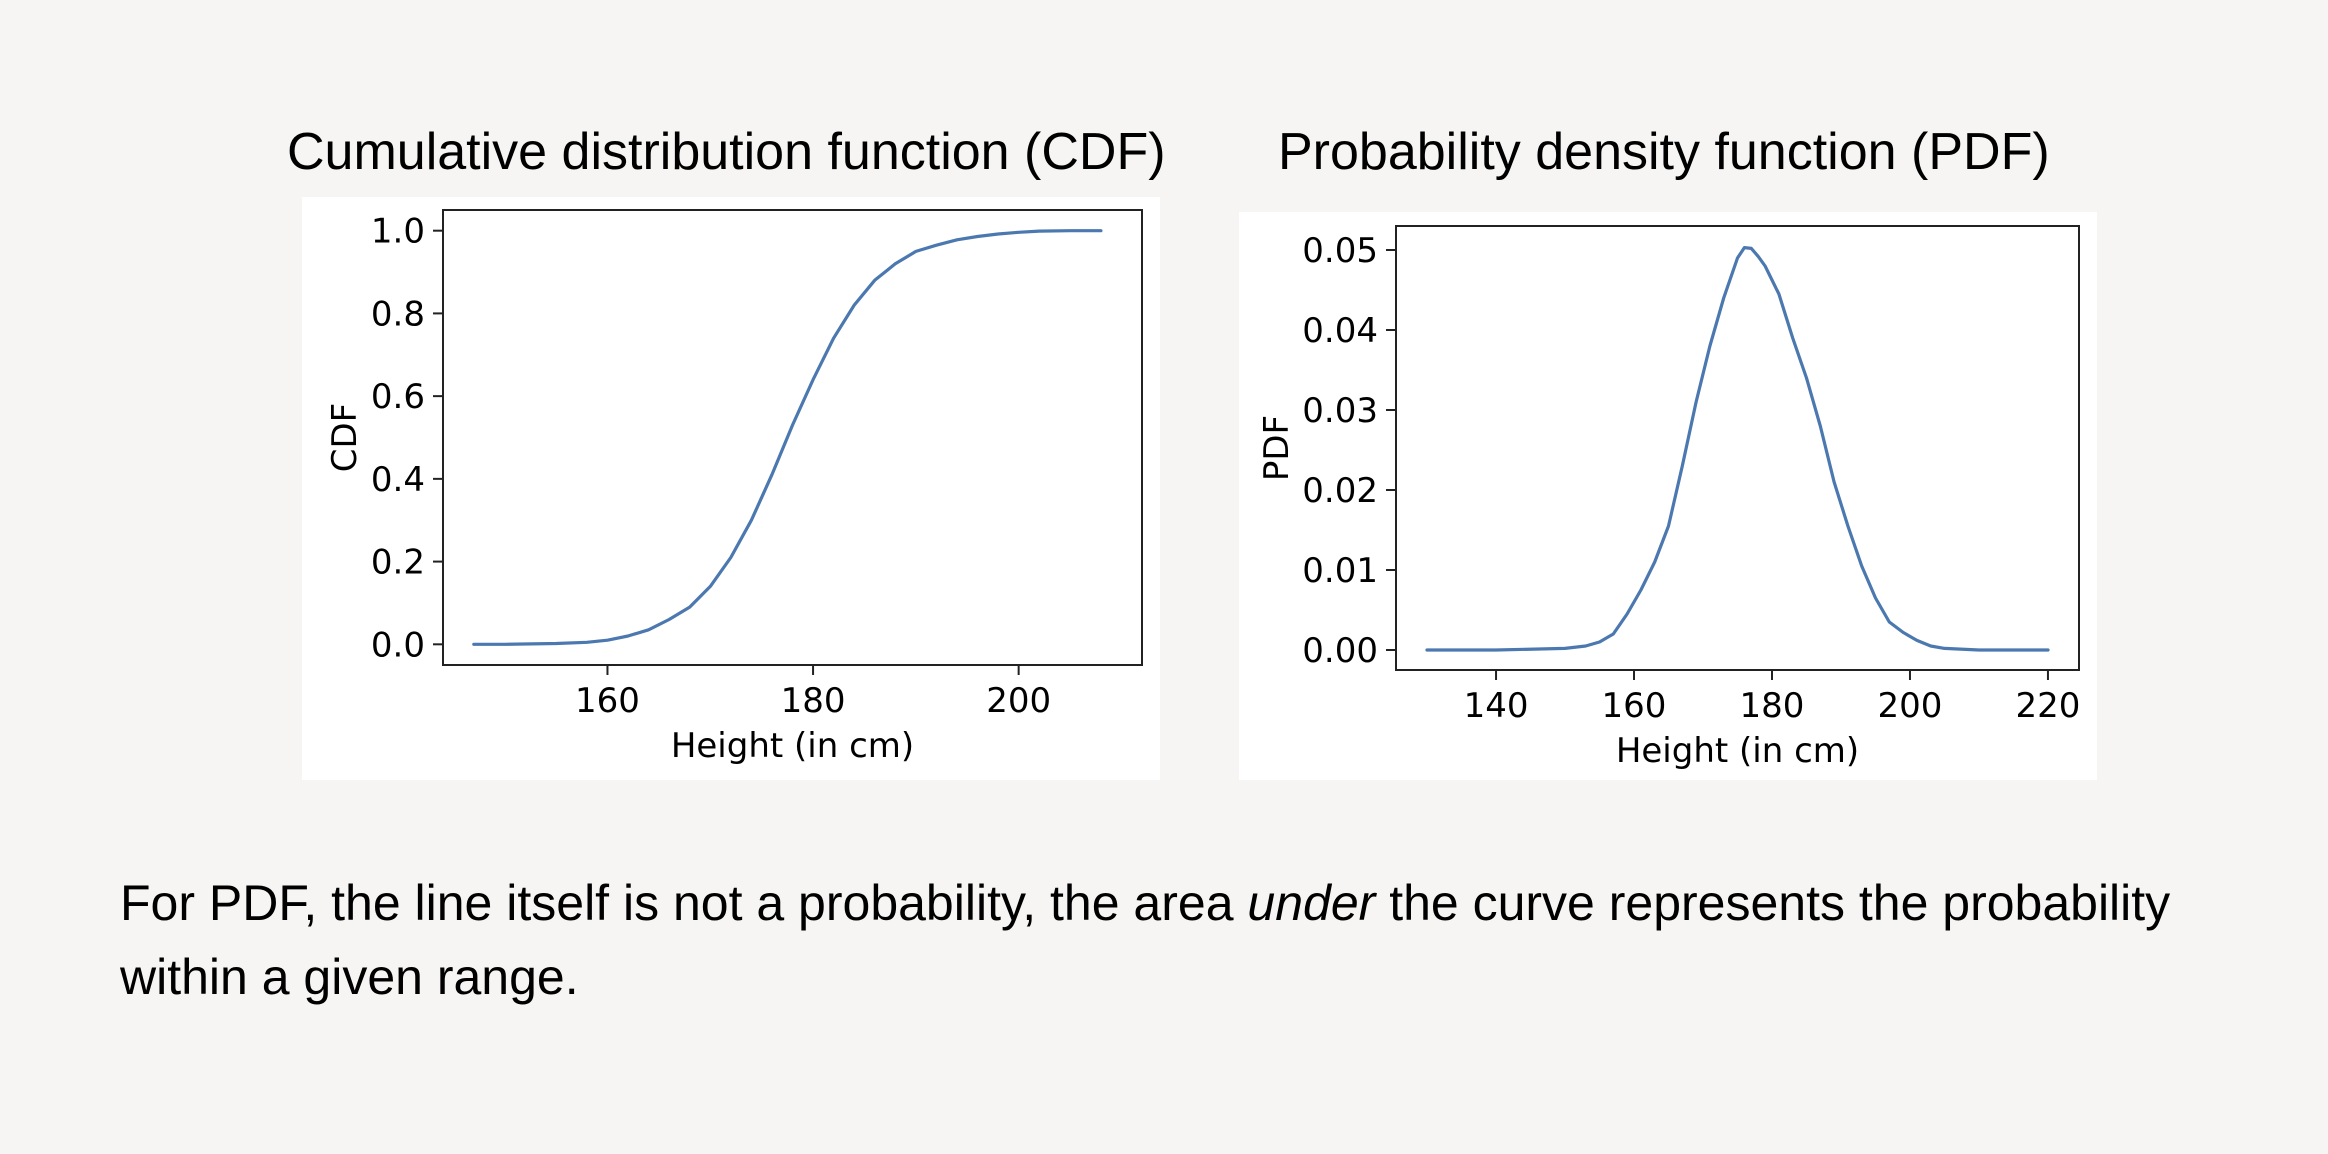 The width and height of the screenshot is (2328, 1154). I want to click on pdf-series-line, so click(1737, 449).